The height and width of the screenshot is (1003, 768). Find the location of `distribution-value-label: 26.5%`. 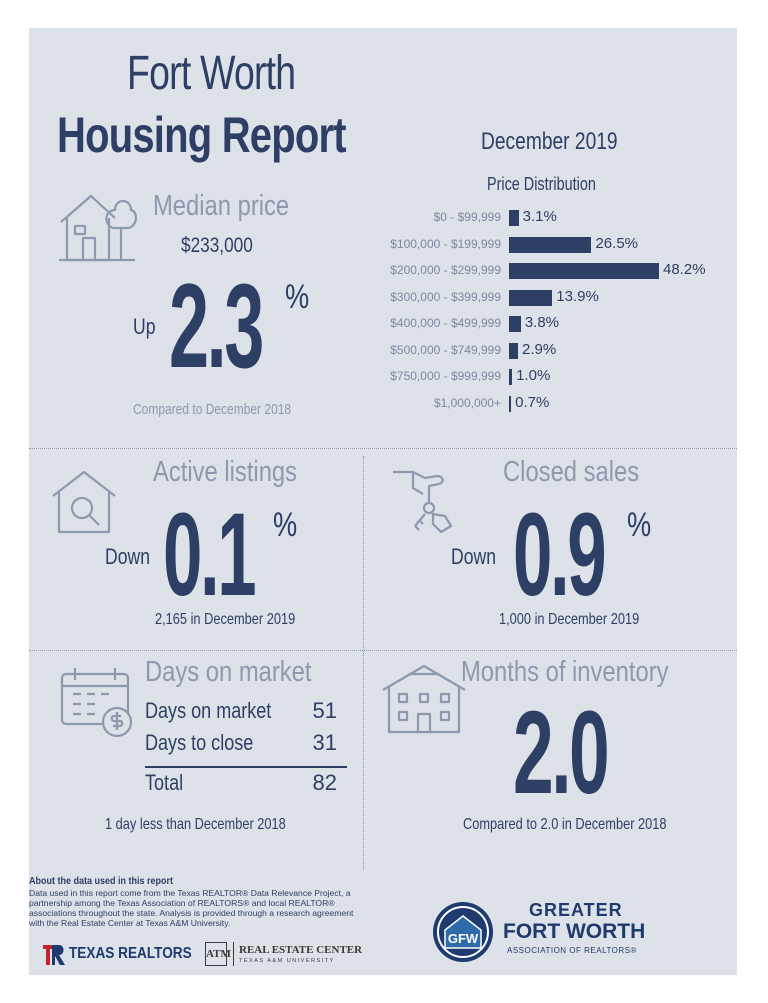

distribution-value-label: 26.5% is located at coordinates (617, 243).